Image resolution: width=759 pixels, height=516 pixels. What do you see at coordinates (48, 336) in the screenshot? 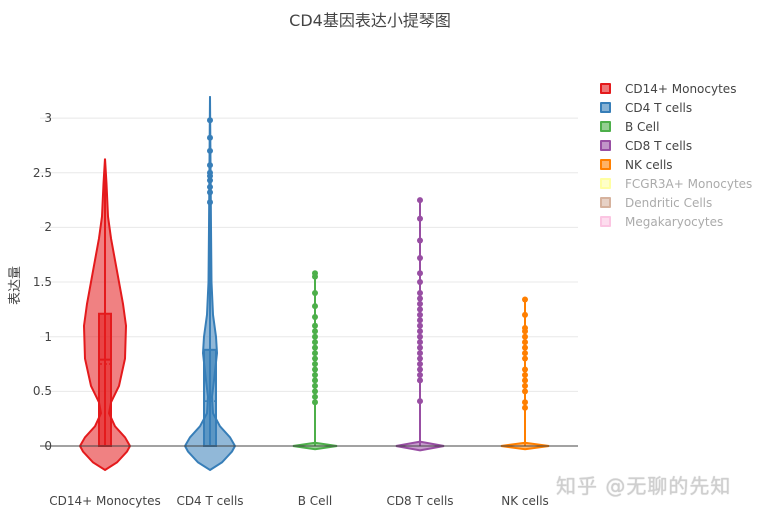
I see `y-tick-label: 1` at bounding box center [48, 336].